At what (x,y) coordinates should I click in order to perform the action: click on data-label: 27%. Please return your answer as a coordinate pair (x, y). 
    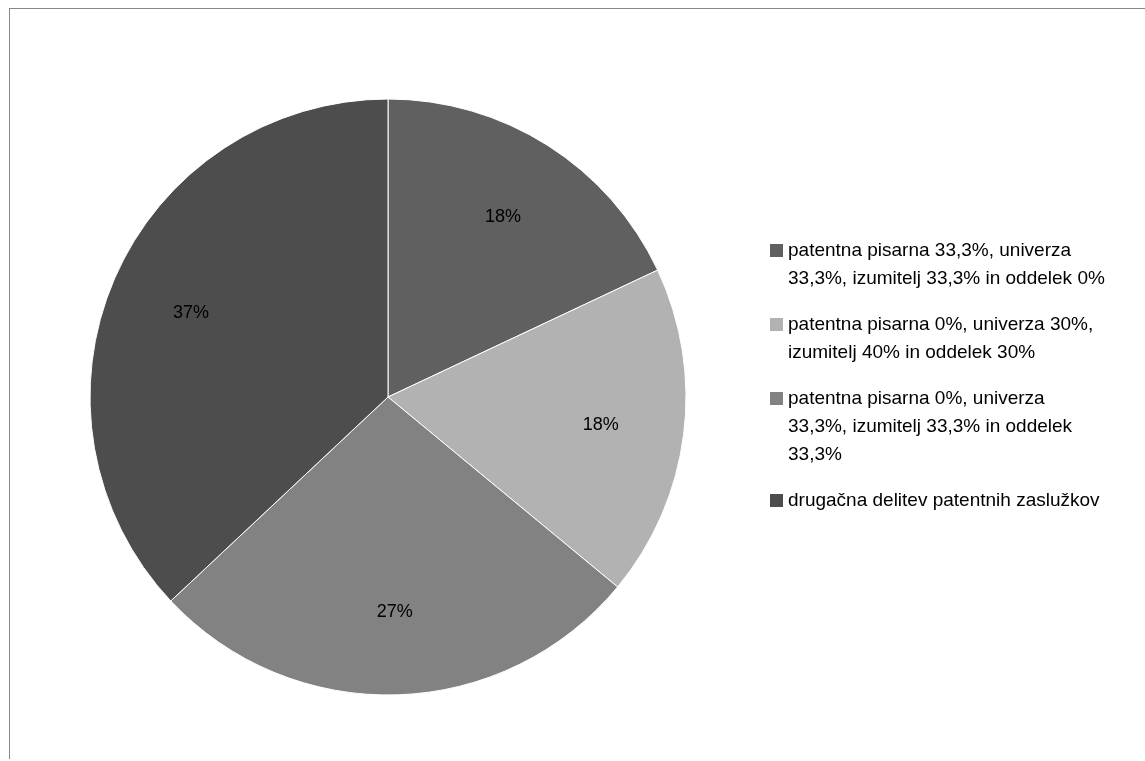
    Looking at the image, I should click on (394, 610).